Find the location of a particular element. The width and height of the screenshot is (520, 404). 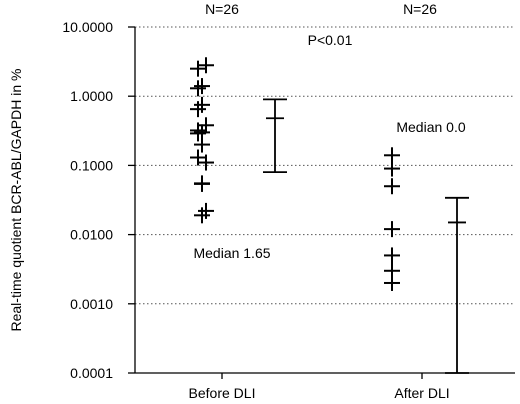

y-axis-label: Real-time quotient BCR-ABL/GAPDH in % is located at coordinates (16, 200).